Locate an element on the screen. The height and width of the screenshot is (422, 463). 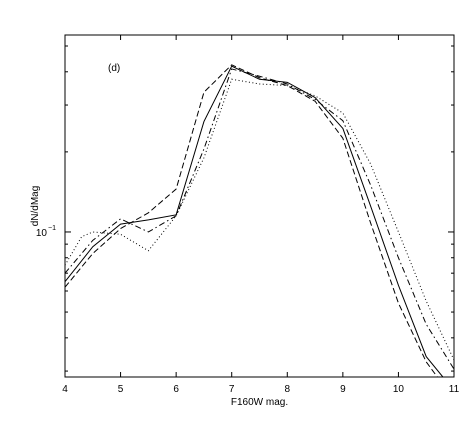
y-axis-title: dN/dMag is located at coordinates (35, 206).